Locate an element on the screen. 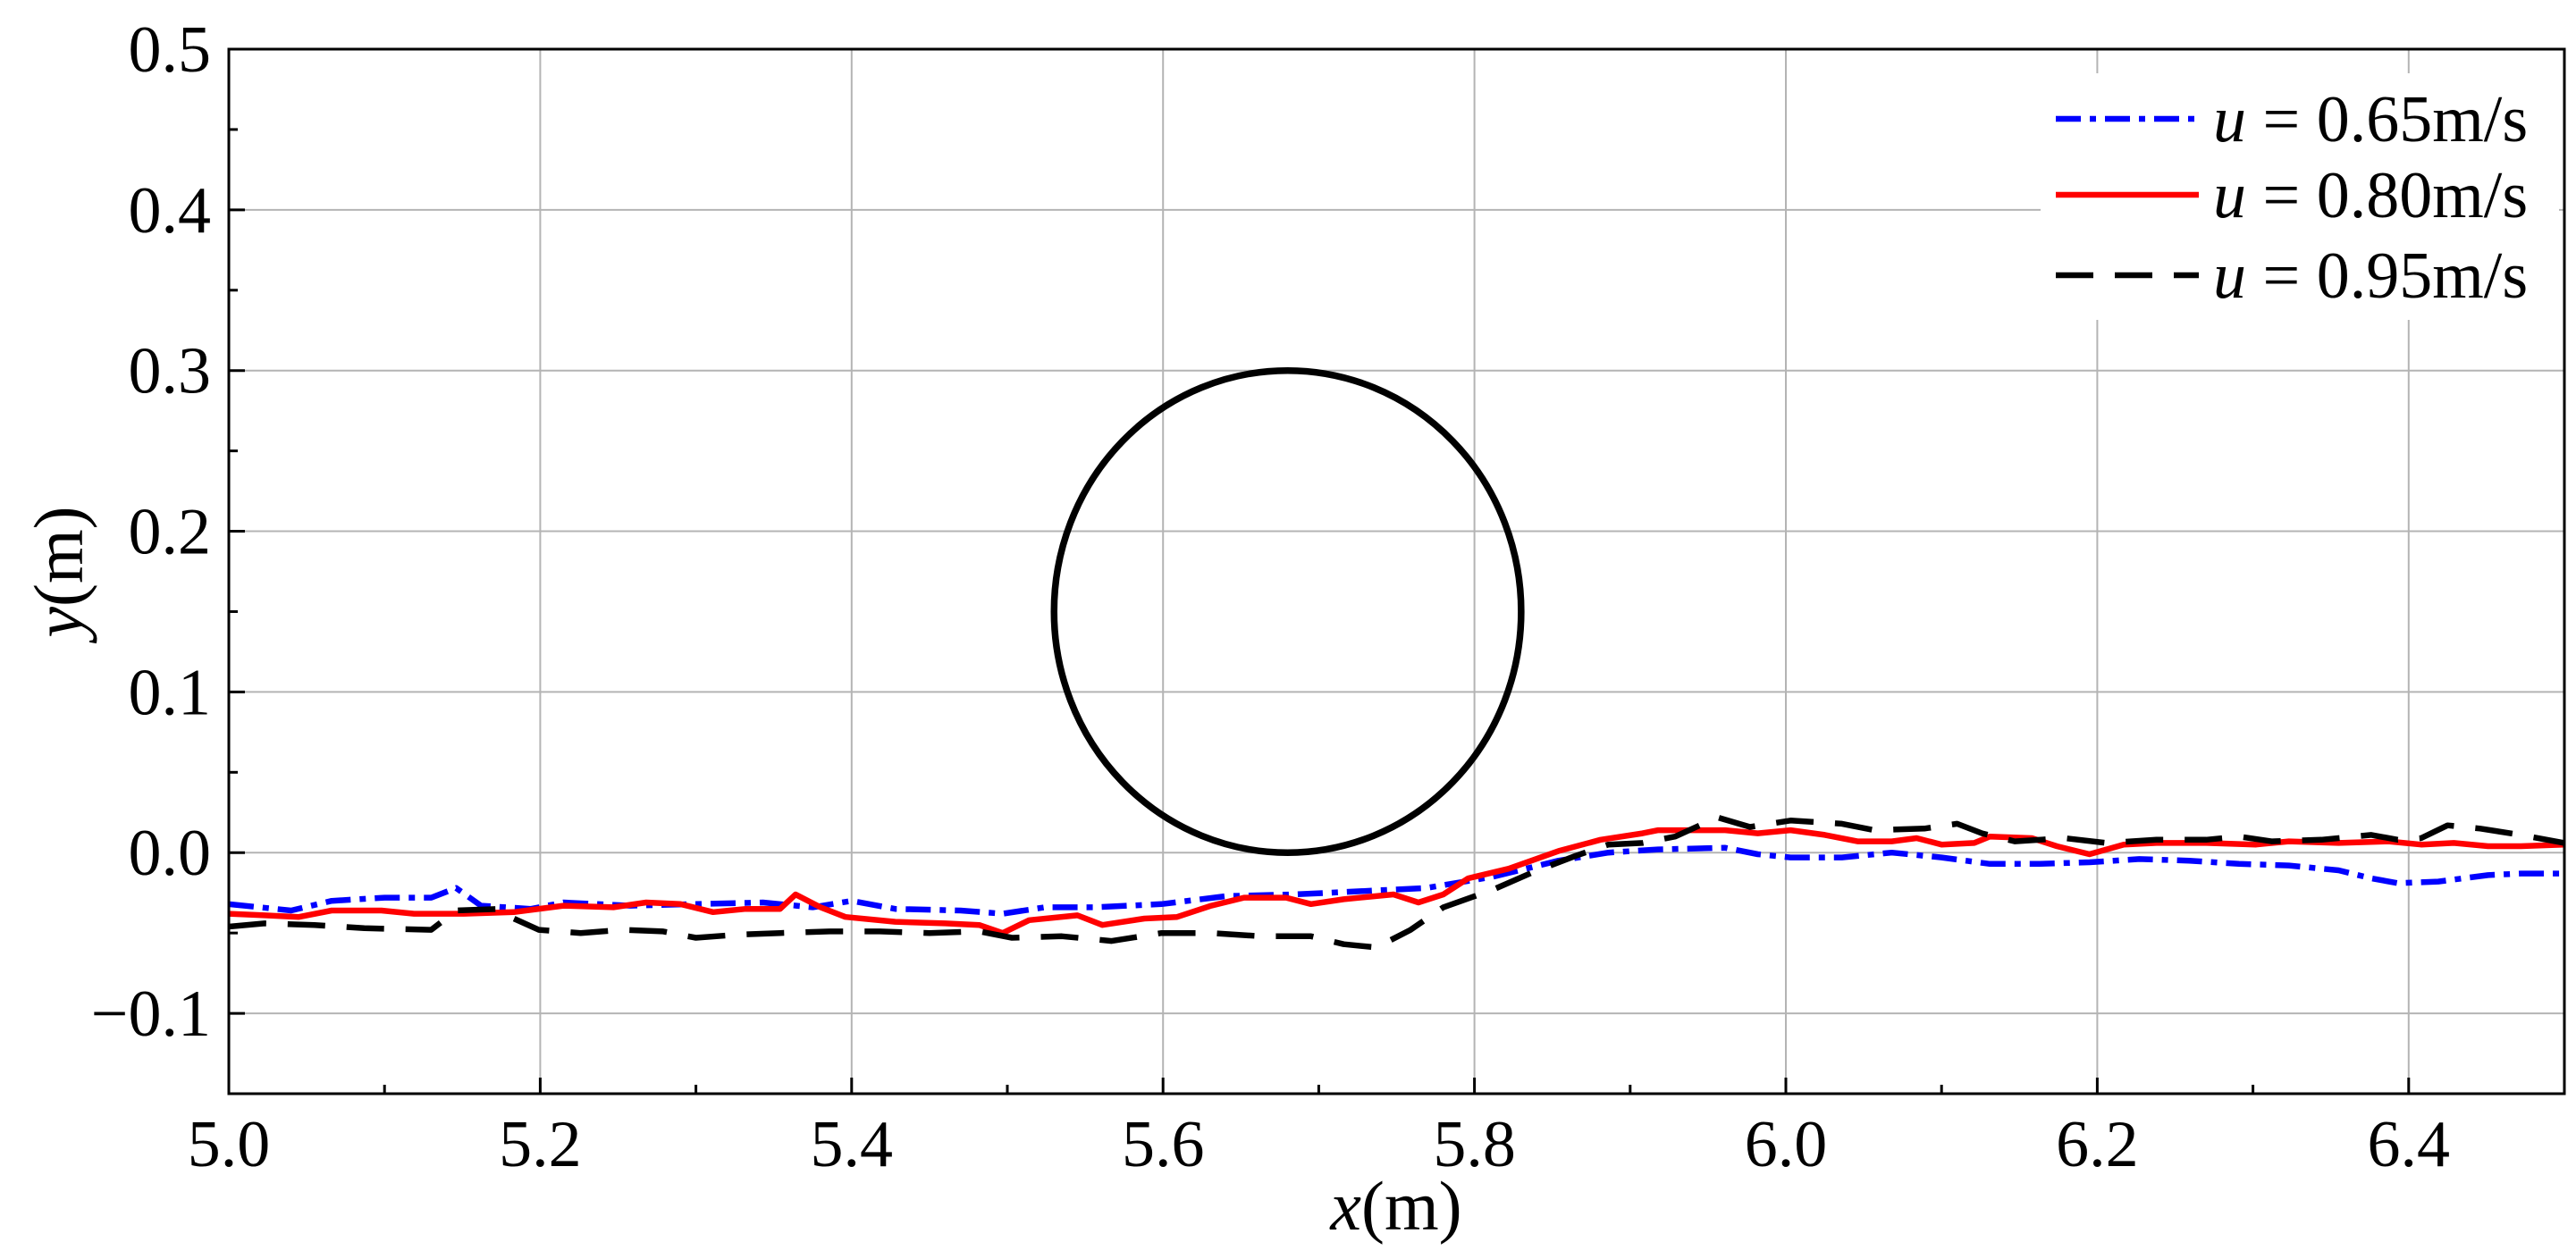 This screenshot has width=2576, height=1259. legend-entry: u = 0.65m/s is located at coordinates (2292, 119).